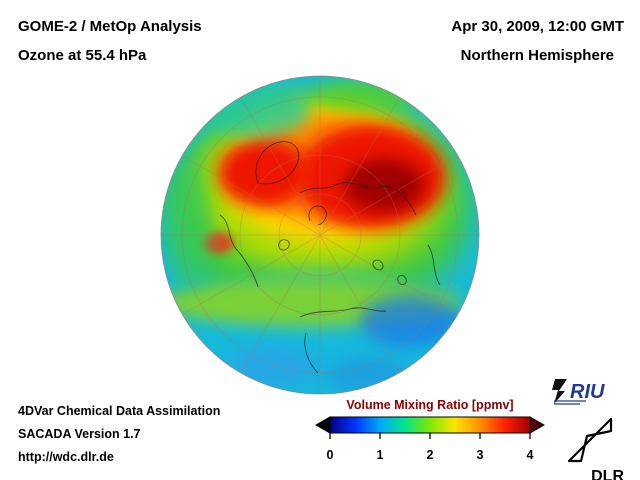 The width and height of the screenshot is (640, 480). What do you see at coordinates (587, 392) in the screenshot?
I see `riu-logo-text: RIU` at bounding box center [587, 392].